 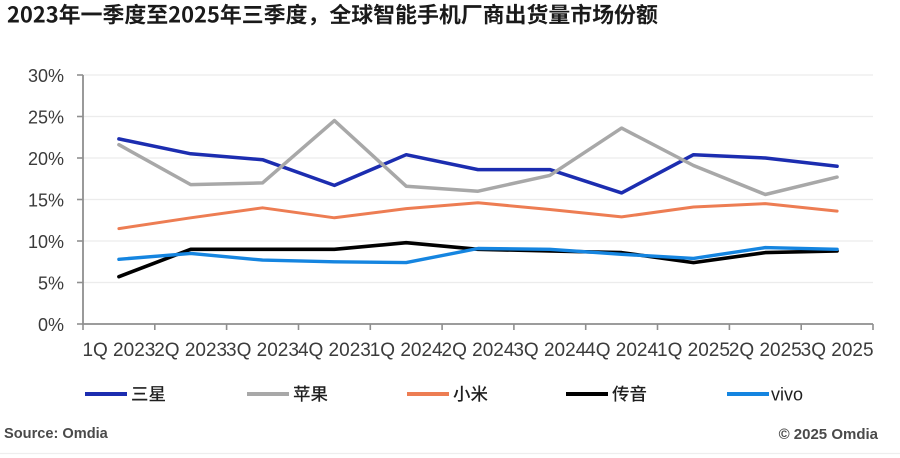 What do you see at coordinates (787, 395) in the screenshot?
I see `svg-text: vivo` at bounding box center [787, 395].